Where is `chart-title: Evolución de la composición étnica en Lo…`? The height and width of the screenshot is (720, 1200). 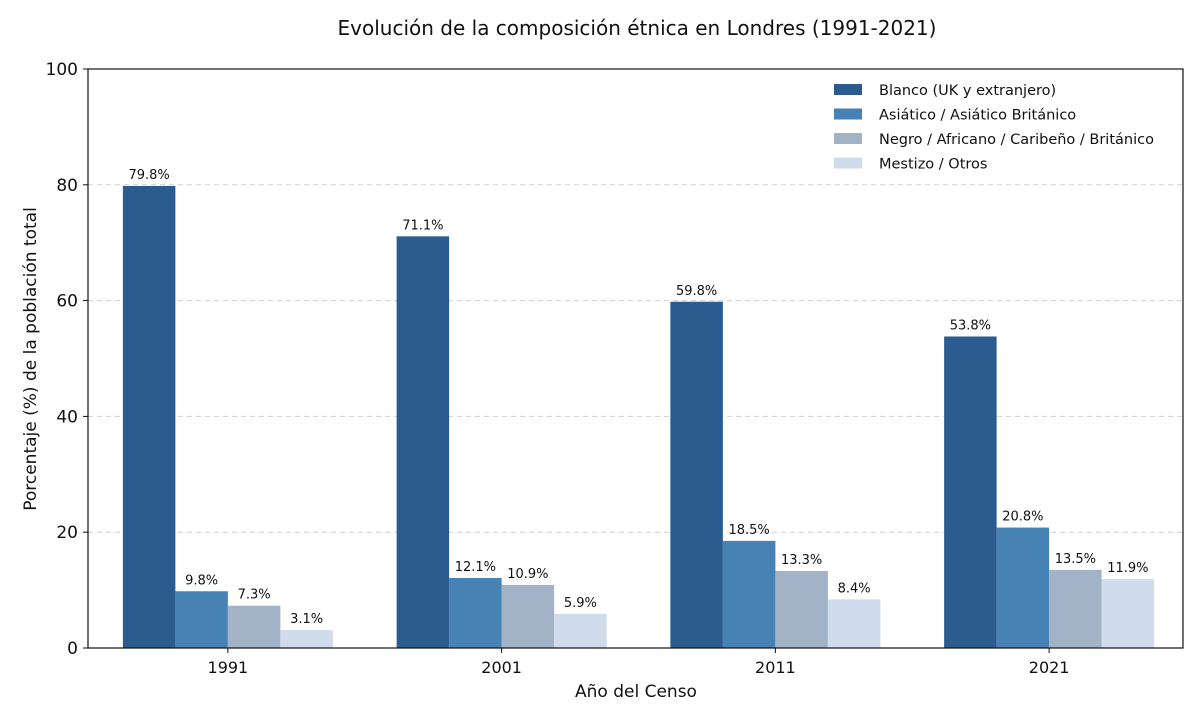
chart-title: Evolución de la composición étnica en Lo… is located at coordinates (637, 28).